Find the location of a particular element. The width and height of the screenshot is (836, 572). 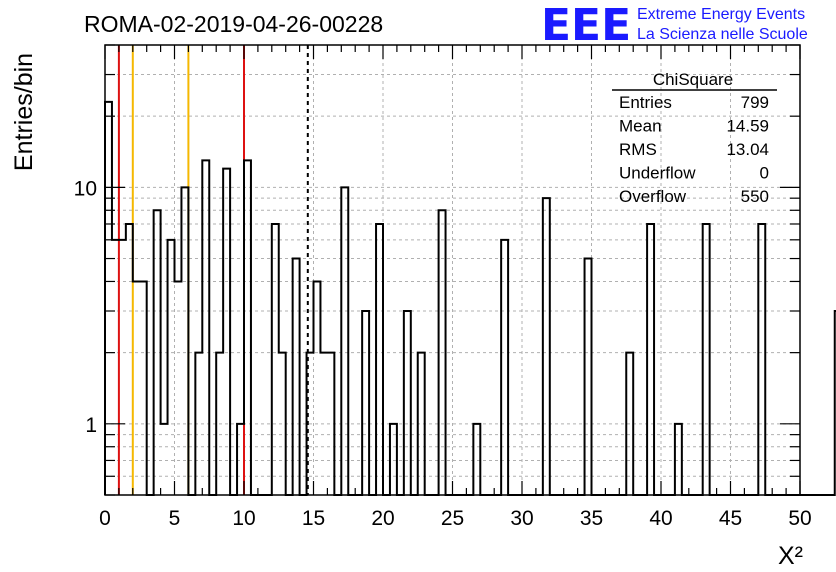

logo-line-2: La Scienza nelle Scuole is located at coordinates (722, 34).